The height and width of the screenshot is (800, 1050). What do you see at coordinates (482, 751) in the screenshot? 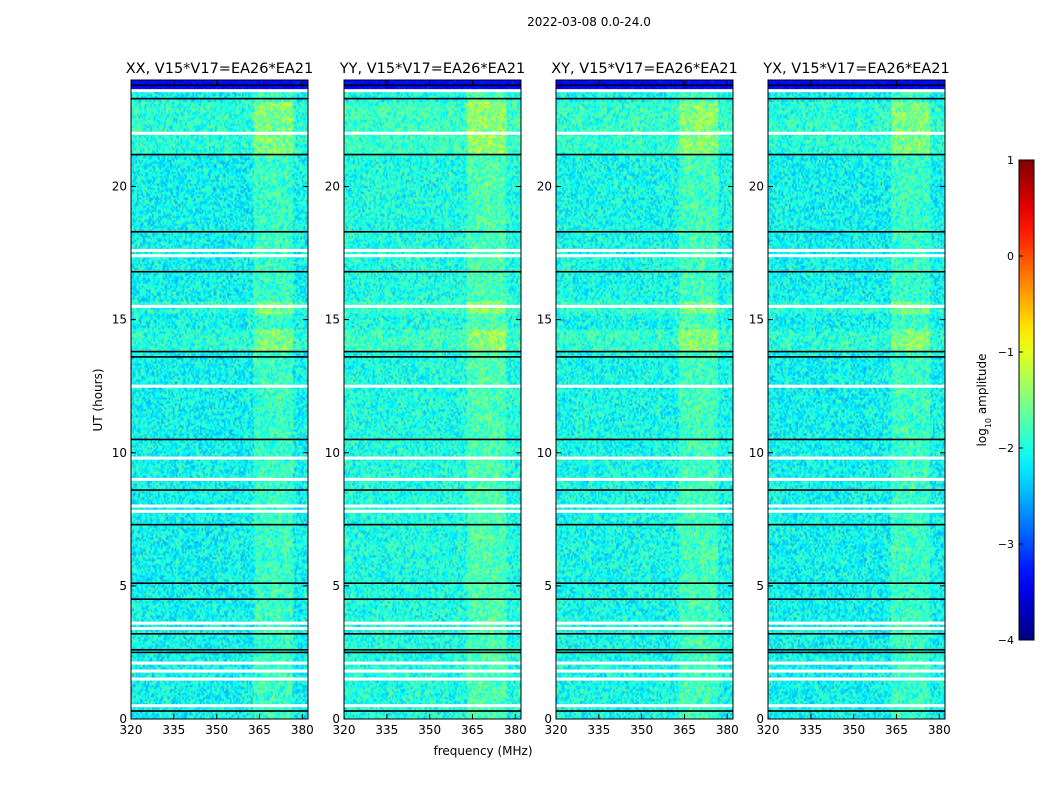
I see `x-axis-label: frequency (MHz)` at bounding box center [482, 751].